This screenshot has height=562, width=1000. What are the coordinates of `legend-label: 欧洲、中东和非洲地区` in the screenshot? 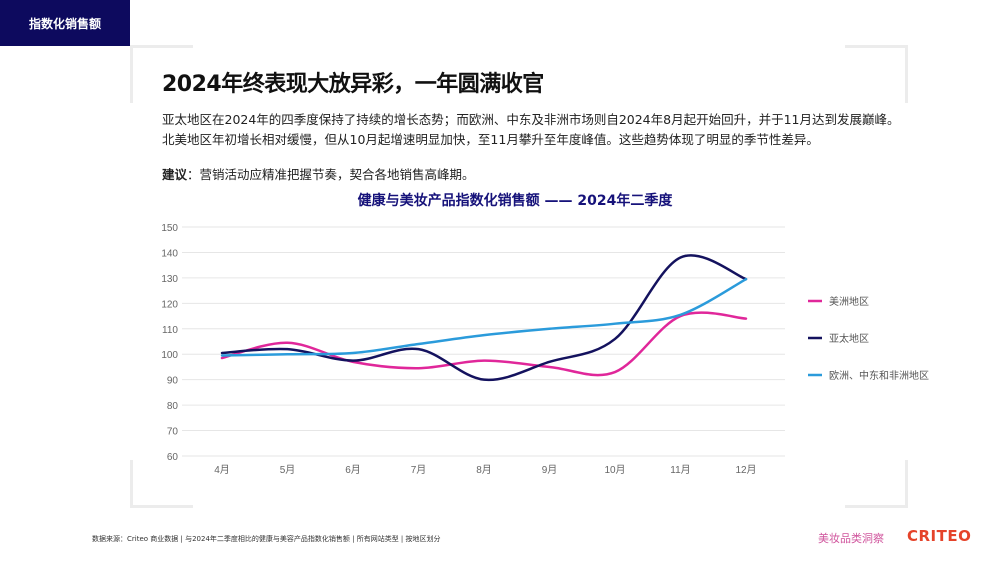 It's located at (879, 375).